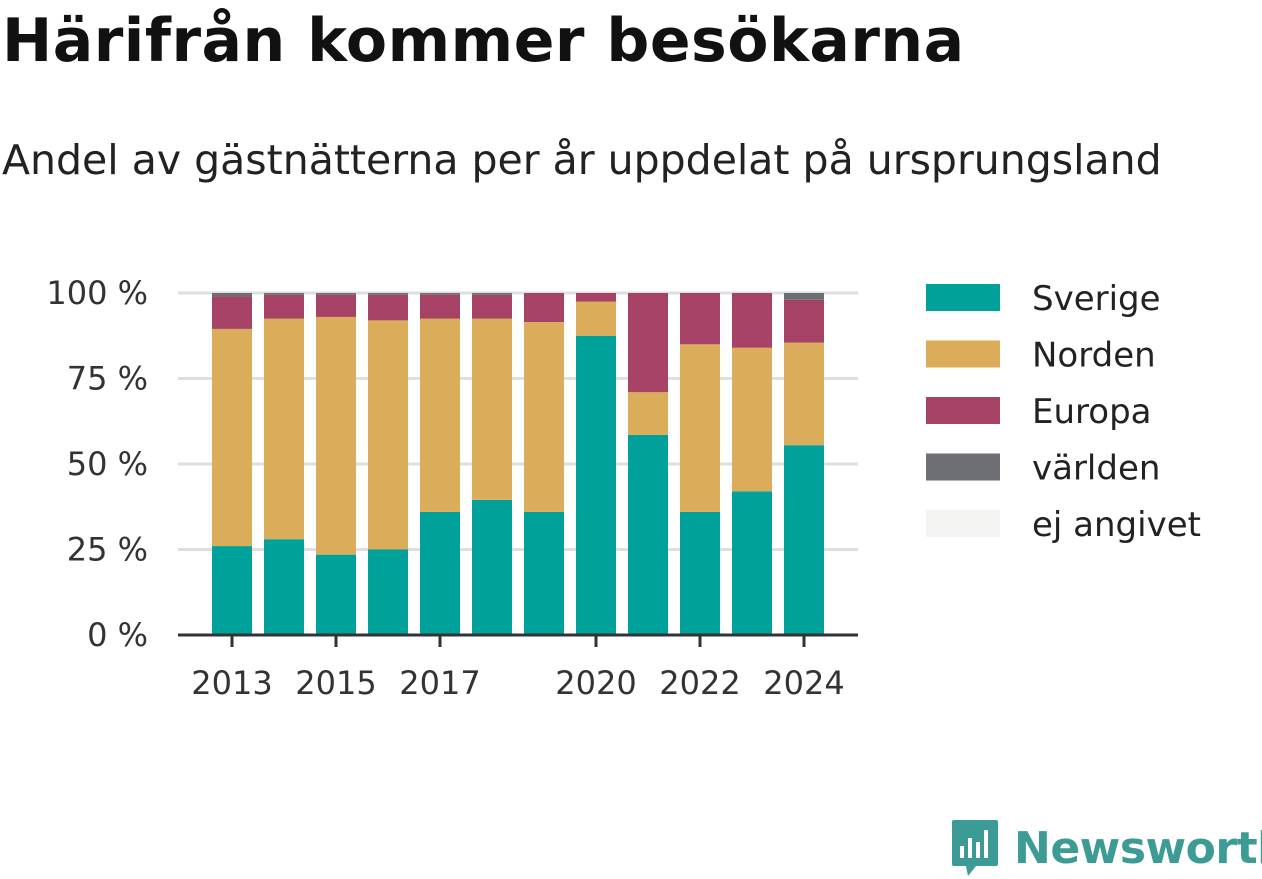 The image size is (1262, 879). What do you see at coordinates (752, 563) in the screenshot?
I see `bar-segment-Sverige-2023` at bounding box center [752, 563].